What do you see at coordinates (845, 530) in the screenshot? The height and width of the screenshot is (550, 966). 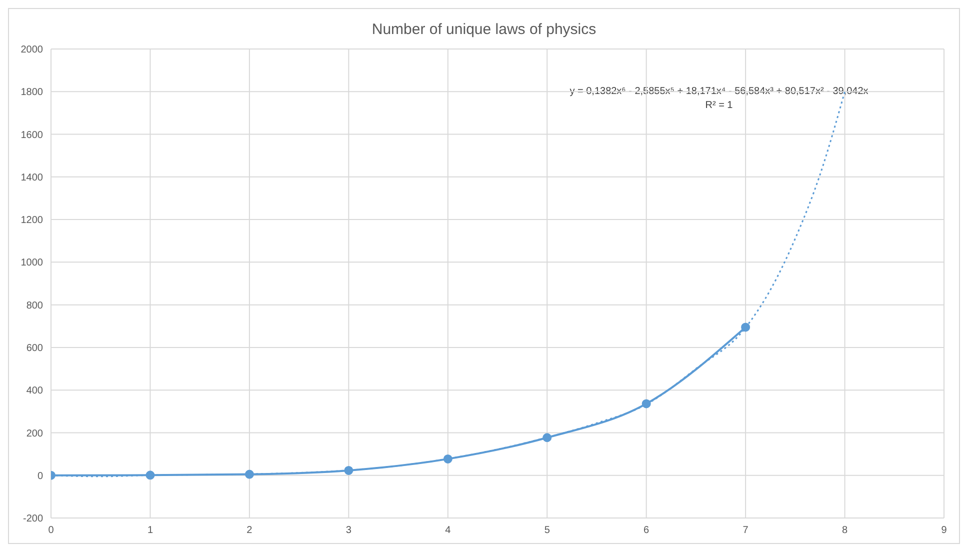 I see `x-tick-label: 8` at bounding box center [845, 530].